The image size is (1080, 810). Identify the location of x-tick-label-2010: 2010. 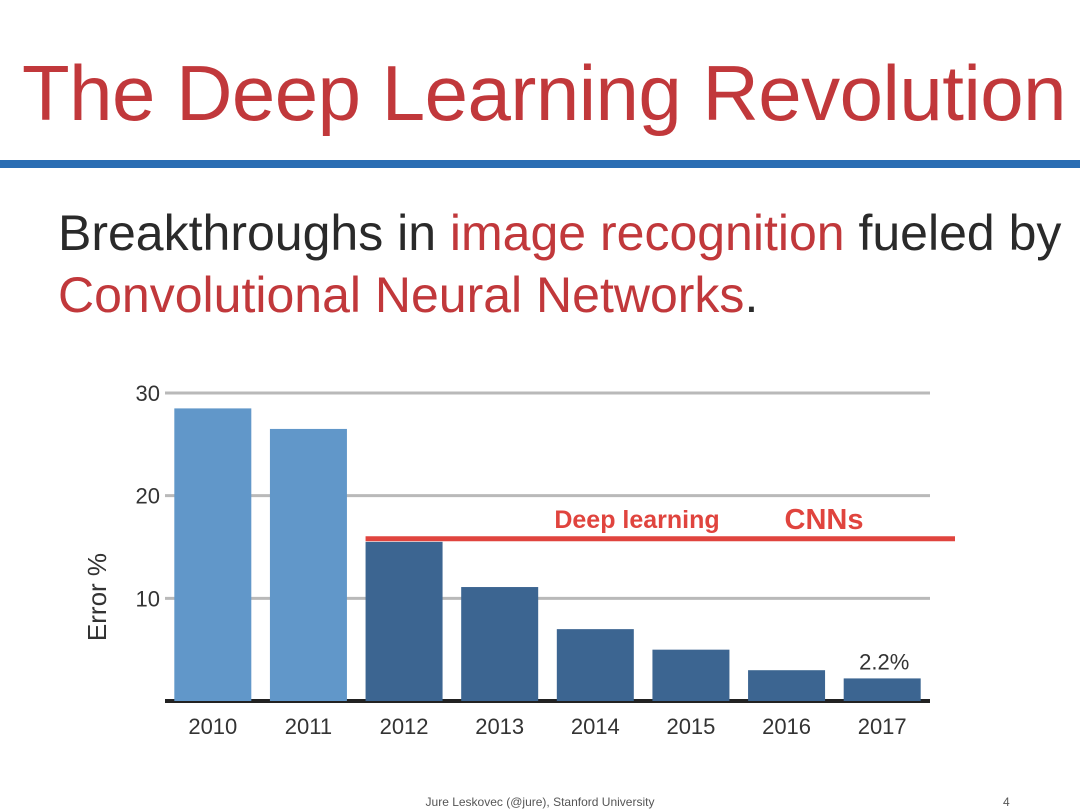
(212, 726).